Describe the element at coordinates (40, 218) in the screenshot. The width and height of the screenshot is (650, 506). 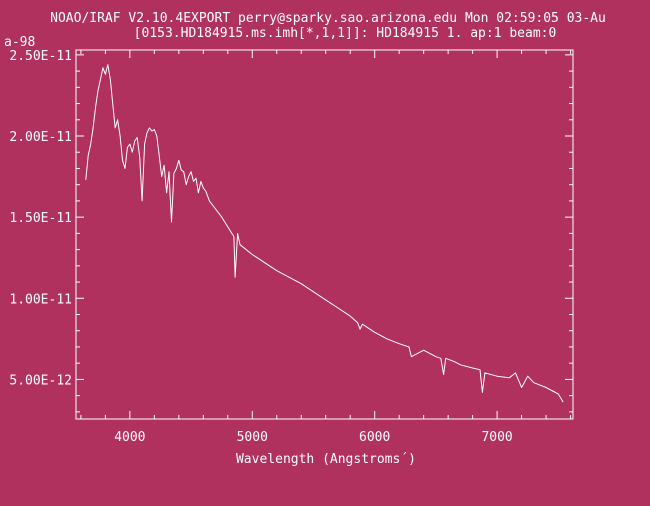
I see `y-tick-label: 1.50E-11` at that location.